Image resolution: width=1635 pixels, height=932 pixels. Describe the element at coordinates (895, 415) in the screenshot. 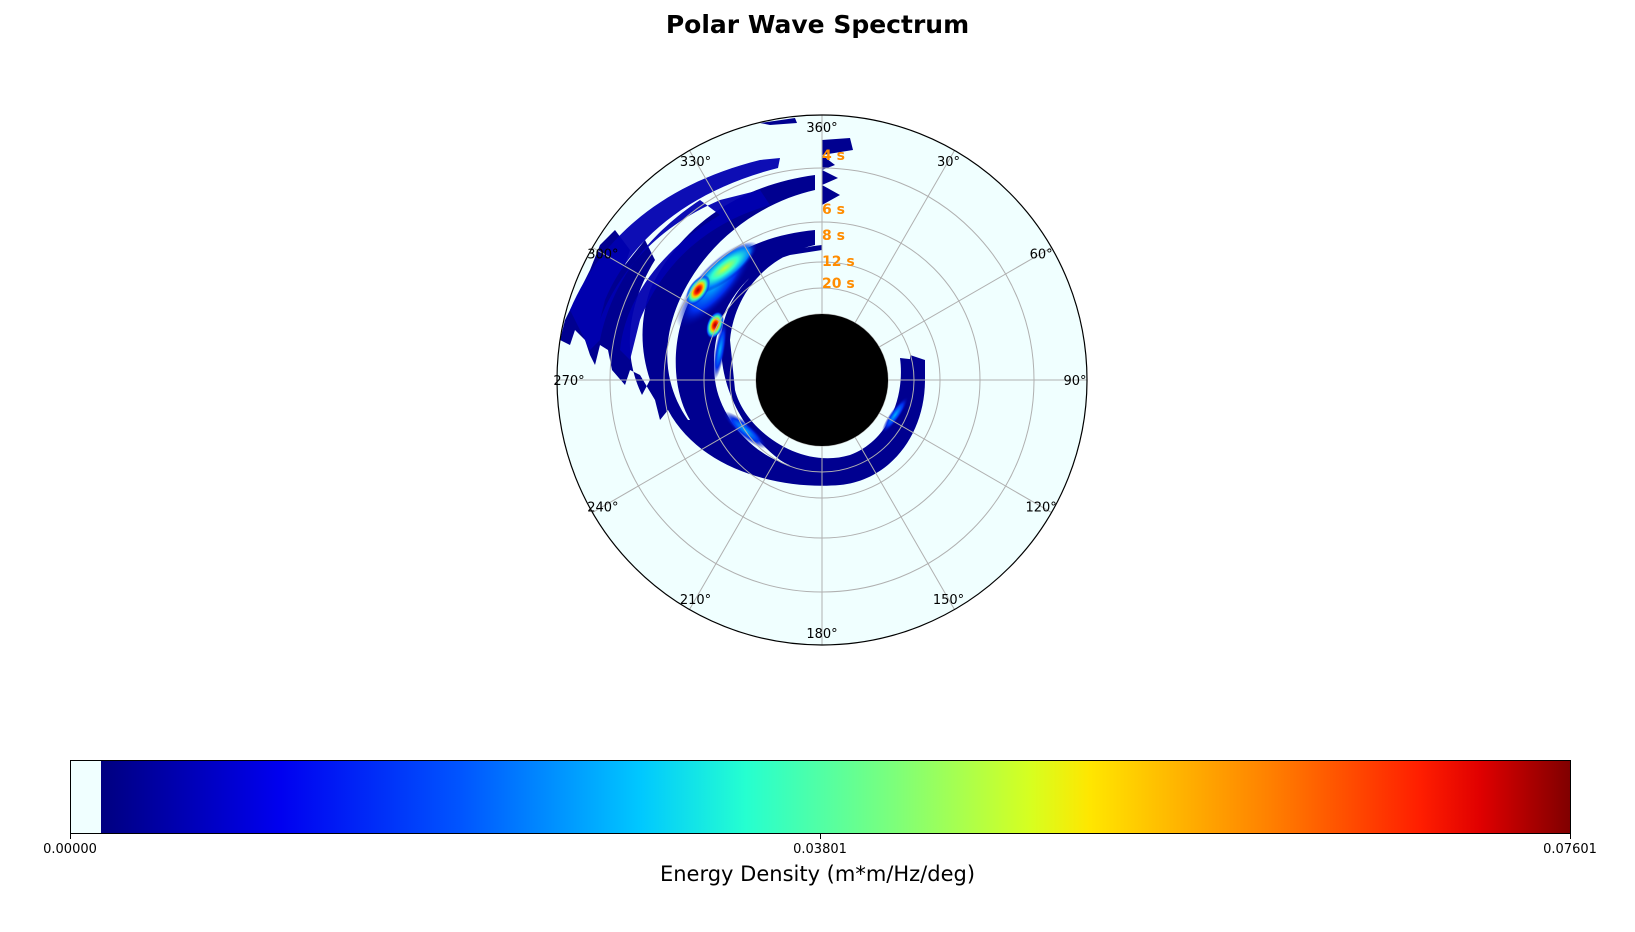

I see `spectrum-east-lobe` at that location.